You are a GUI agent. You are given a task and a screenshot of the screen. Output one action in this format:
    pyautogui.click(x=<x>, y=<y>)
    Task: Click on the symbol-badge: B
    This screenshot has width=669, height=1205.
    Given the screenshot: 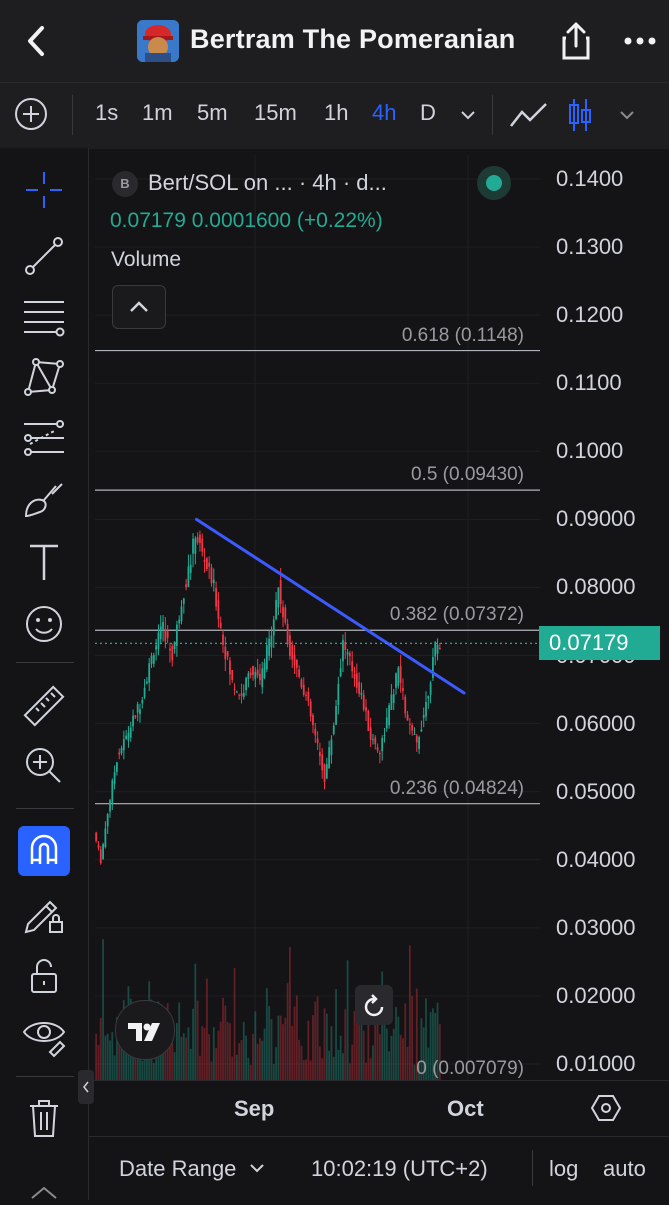 What is the action you would take?
    pyautogui.click(x=125, y=184)
    